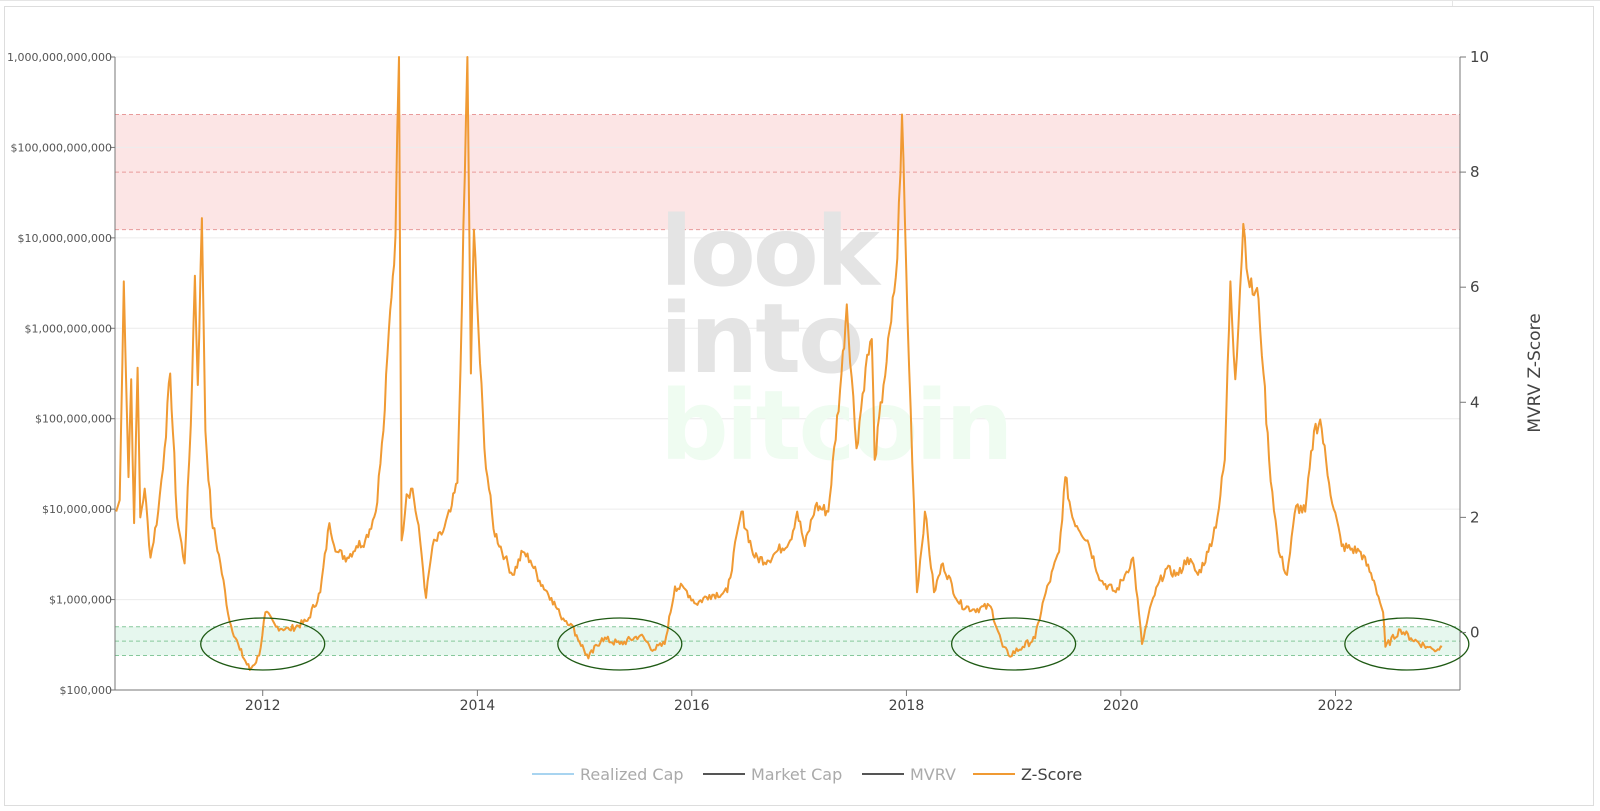 Image resolution: width=1600 pixels, height=811 pixels. I want to click on right-tick-label-0: 0, so click(1475, 632).